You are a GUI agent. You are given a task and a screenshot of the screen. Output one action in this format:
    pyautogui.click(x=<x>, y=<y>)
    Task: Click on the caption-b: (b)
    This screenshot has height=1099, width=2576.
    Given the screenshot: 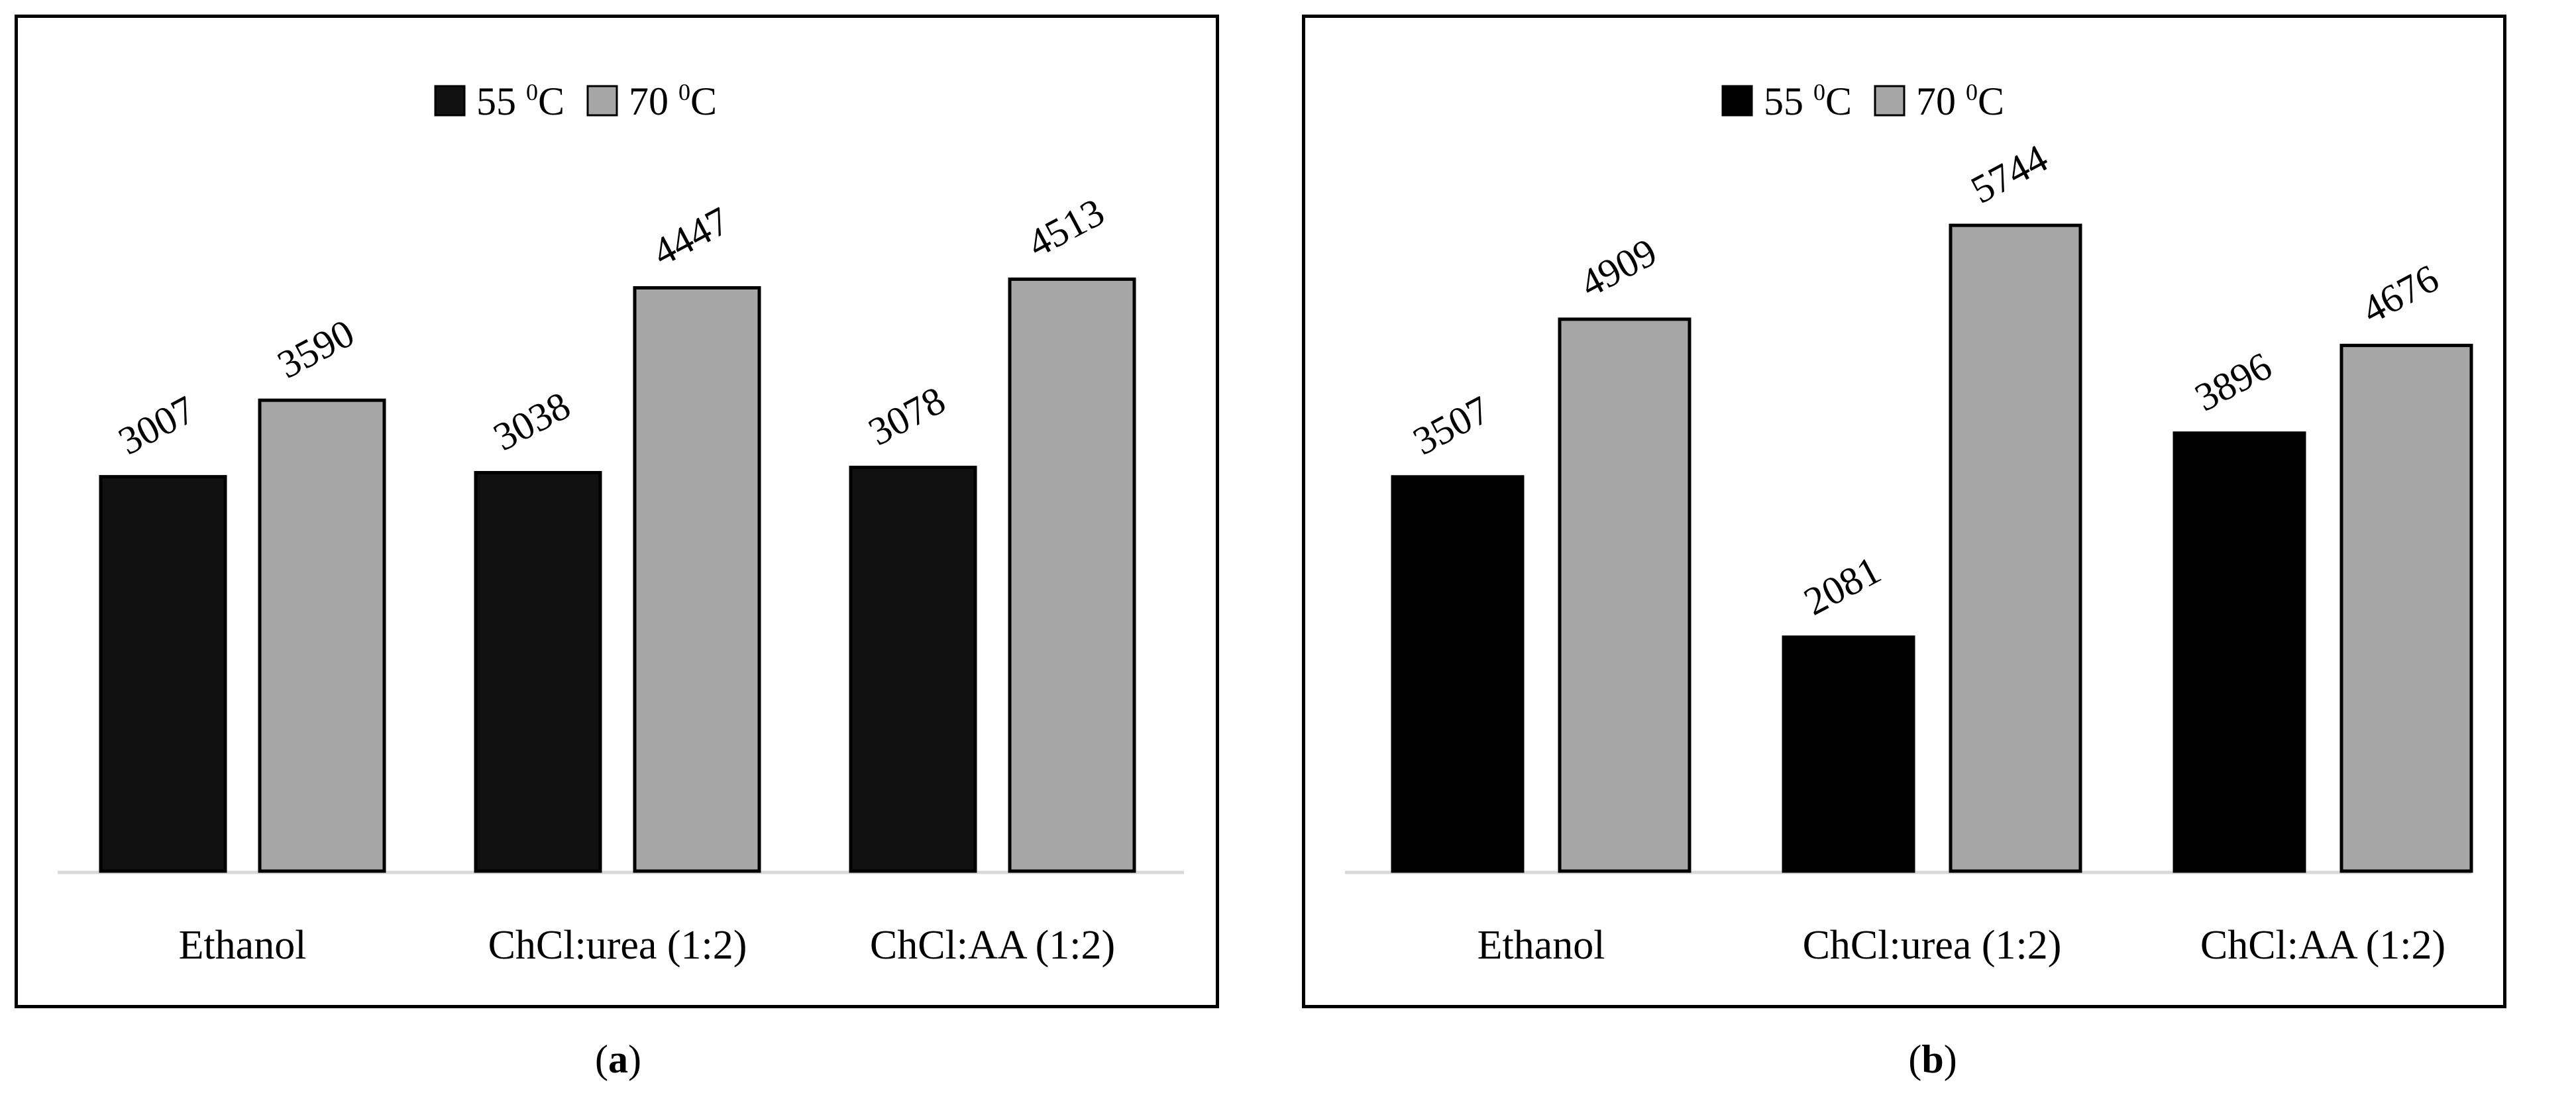 What is the action you would take?
    pyautogui.click(x=1933, y=1059)
    